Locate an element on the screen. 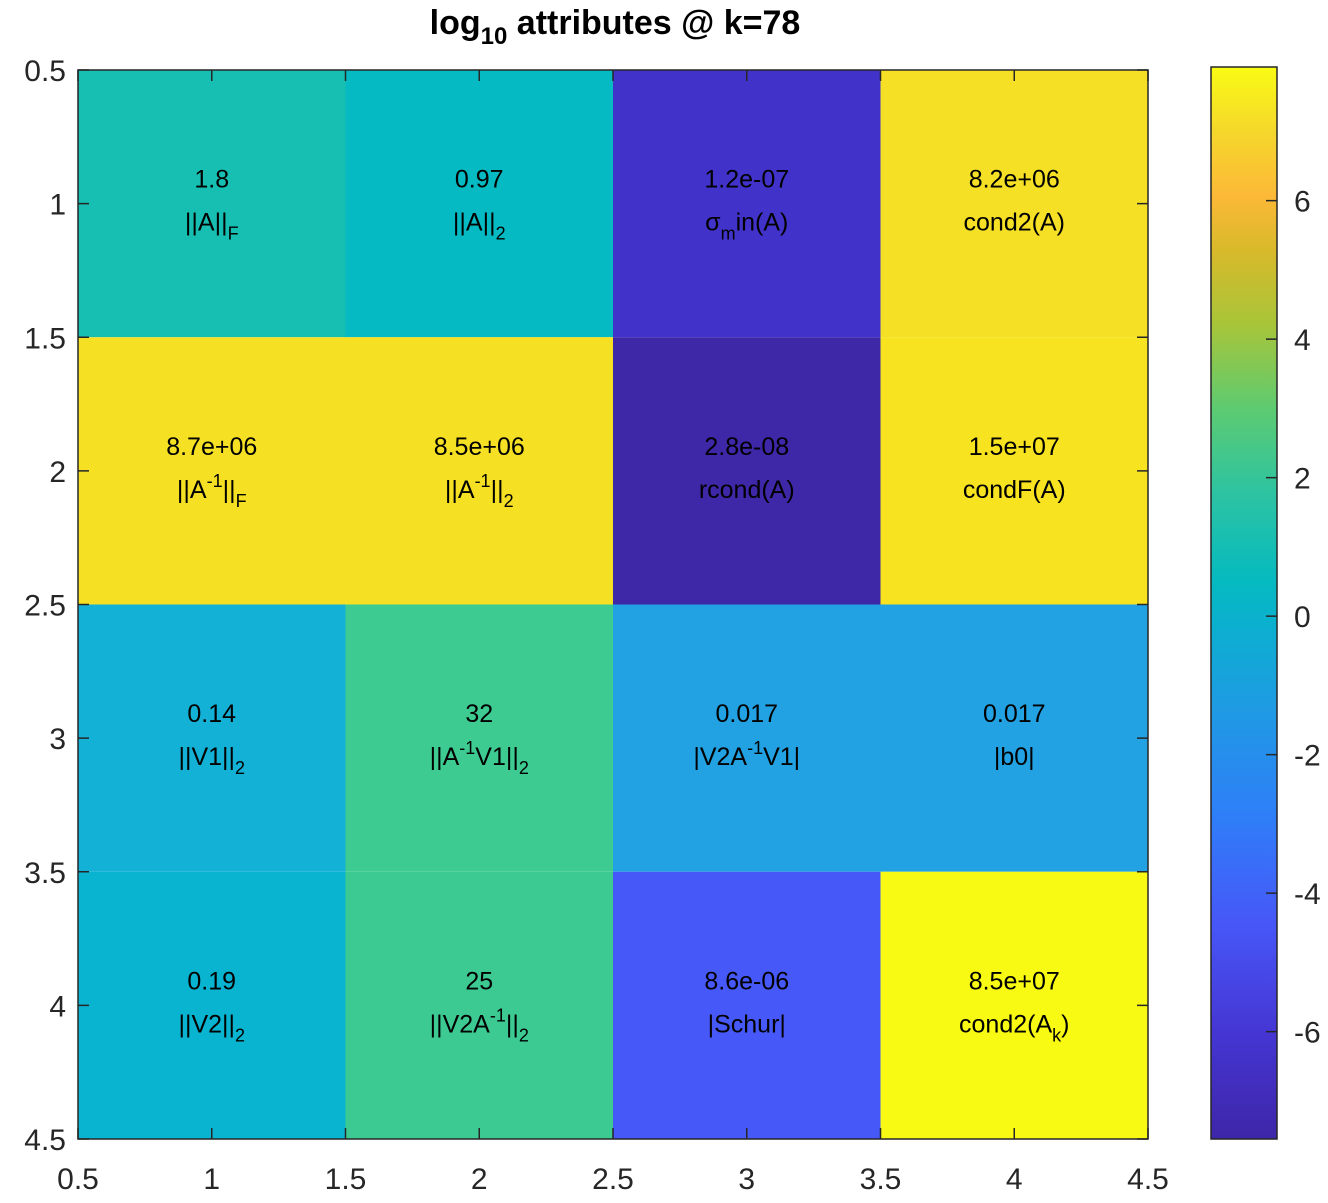  heatmap-cell: 25 ||V2A-1||2 is located at coordinates (479, 1005).